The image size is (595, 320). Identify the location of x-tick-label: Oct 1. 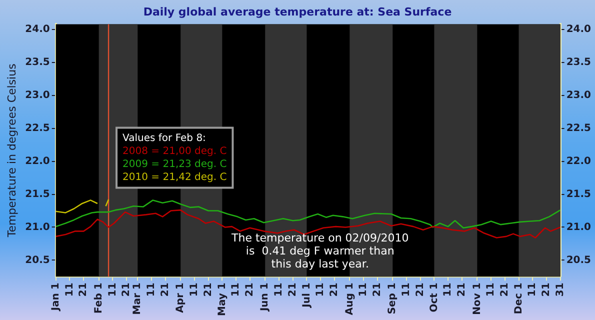
(434, 297).